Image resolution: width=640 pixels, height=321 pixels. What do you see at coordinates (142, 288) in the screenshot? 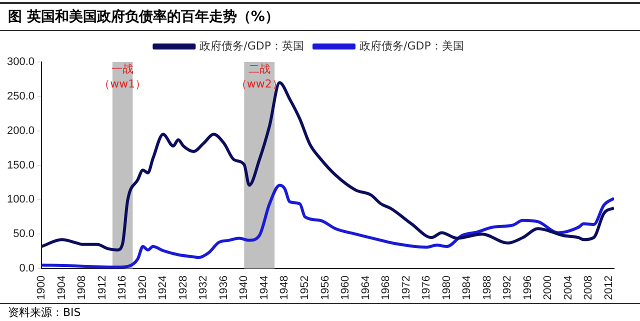
I see `x-tick-label: 1920` at bounding box center [142, 288].